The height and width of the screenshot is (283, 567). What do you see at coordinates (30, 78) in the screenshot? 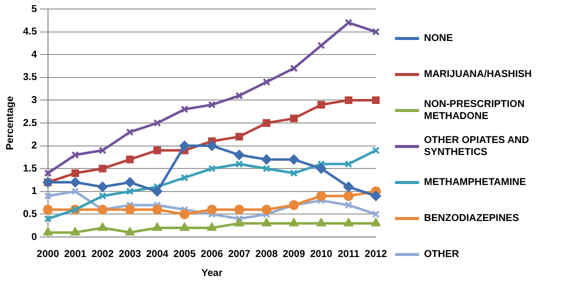
I see `y-tick-label: 3.5` at bounding box center [30, 78].